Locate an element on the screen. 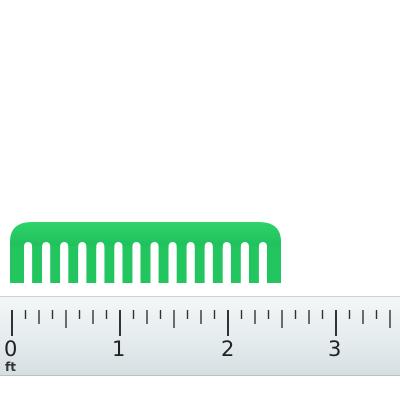 This screenshot has width=400, height=400. ruler-number-1: 1 is located at coordinates (119, 349).